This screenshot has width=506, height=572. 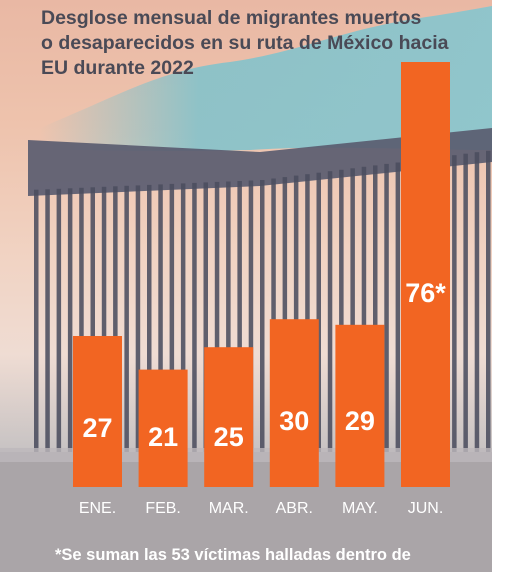 I want to click on category-labels: ENE. FEB. MAR. ABR. MAY. JUN., so click(x=261, y=508).